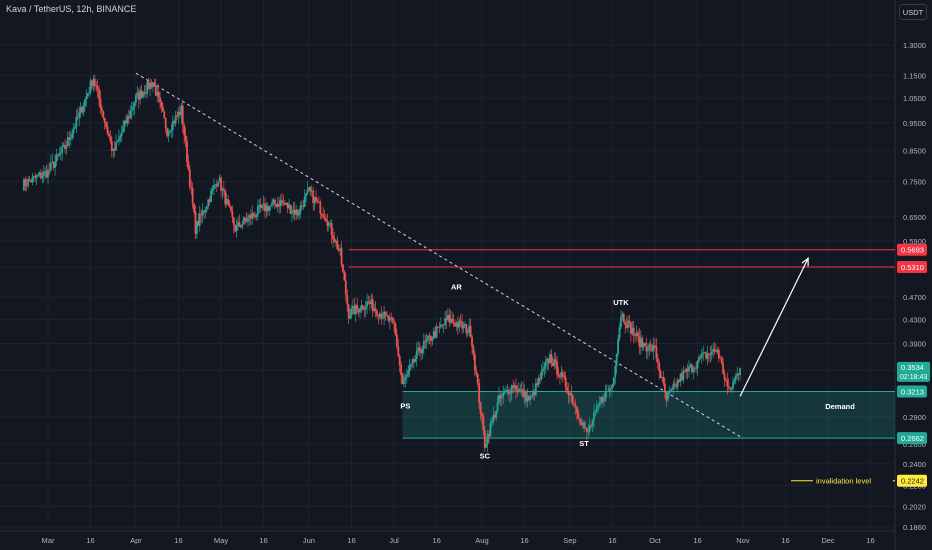 This screenshot has width=932, height=550. I want to click on y-tick-label: 0.4700, so click(914, 297).